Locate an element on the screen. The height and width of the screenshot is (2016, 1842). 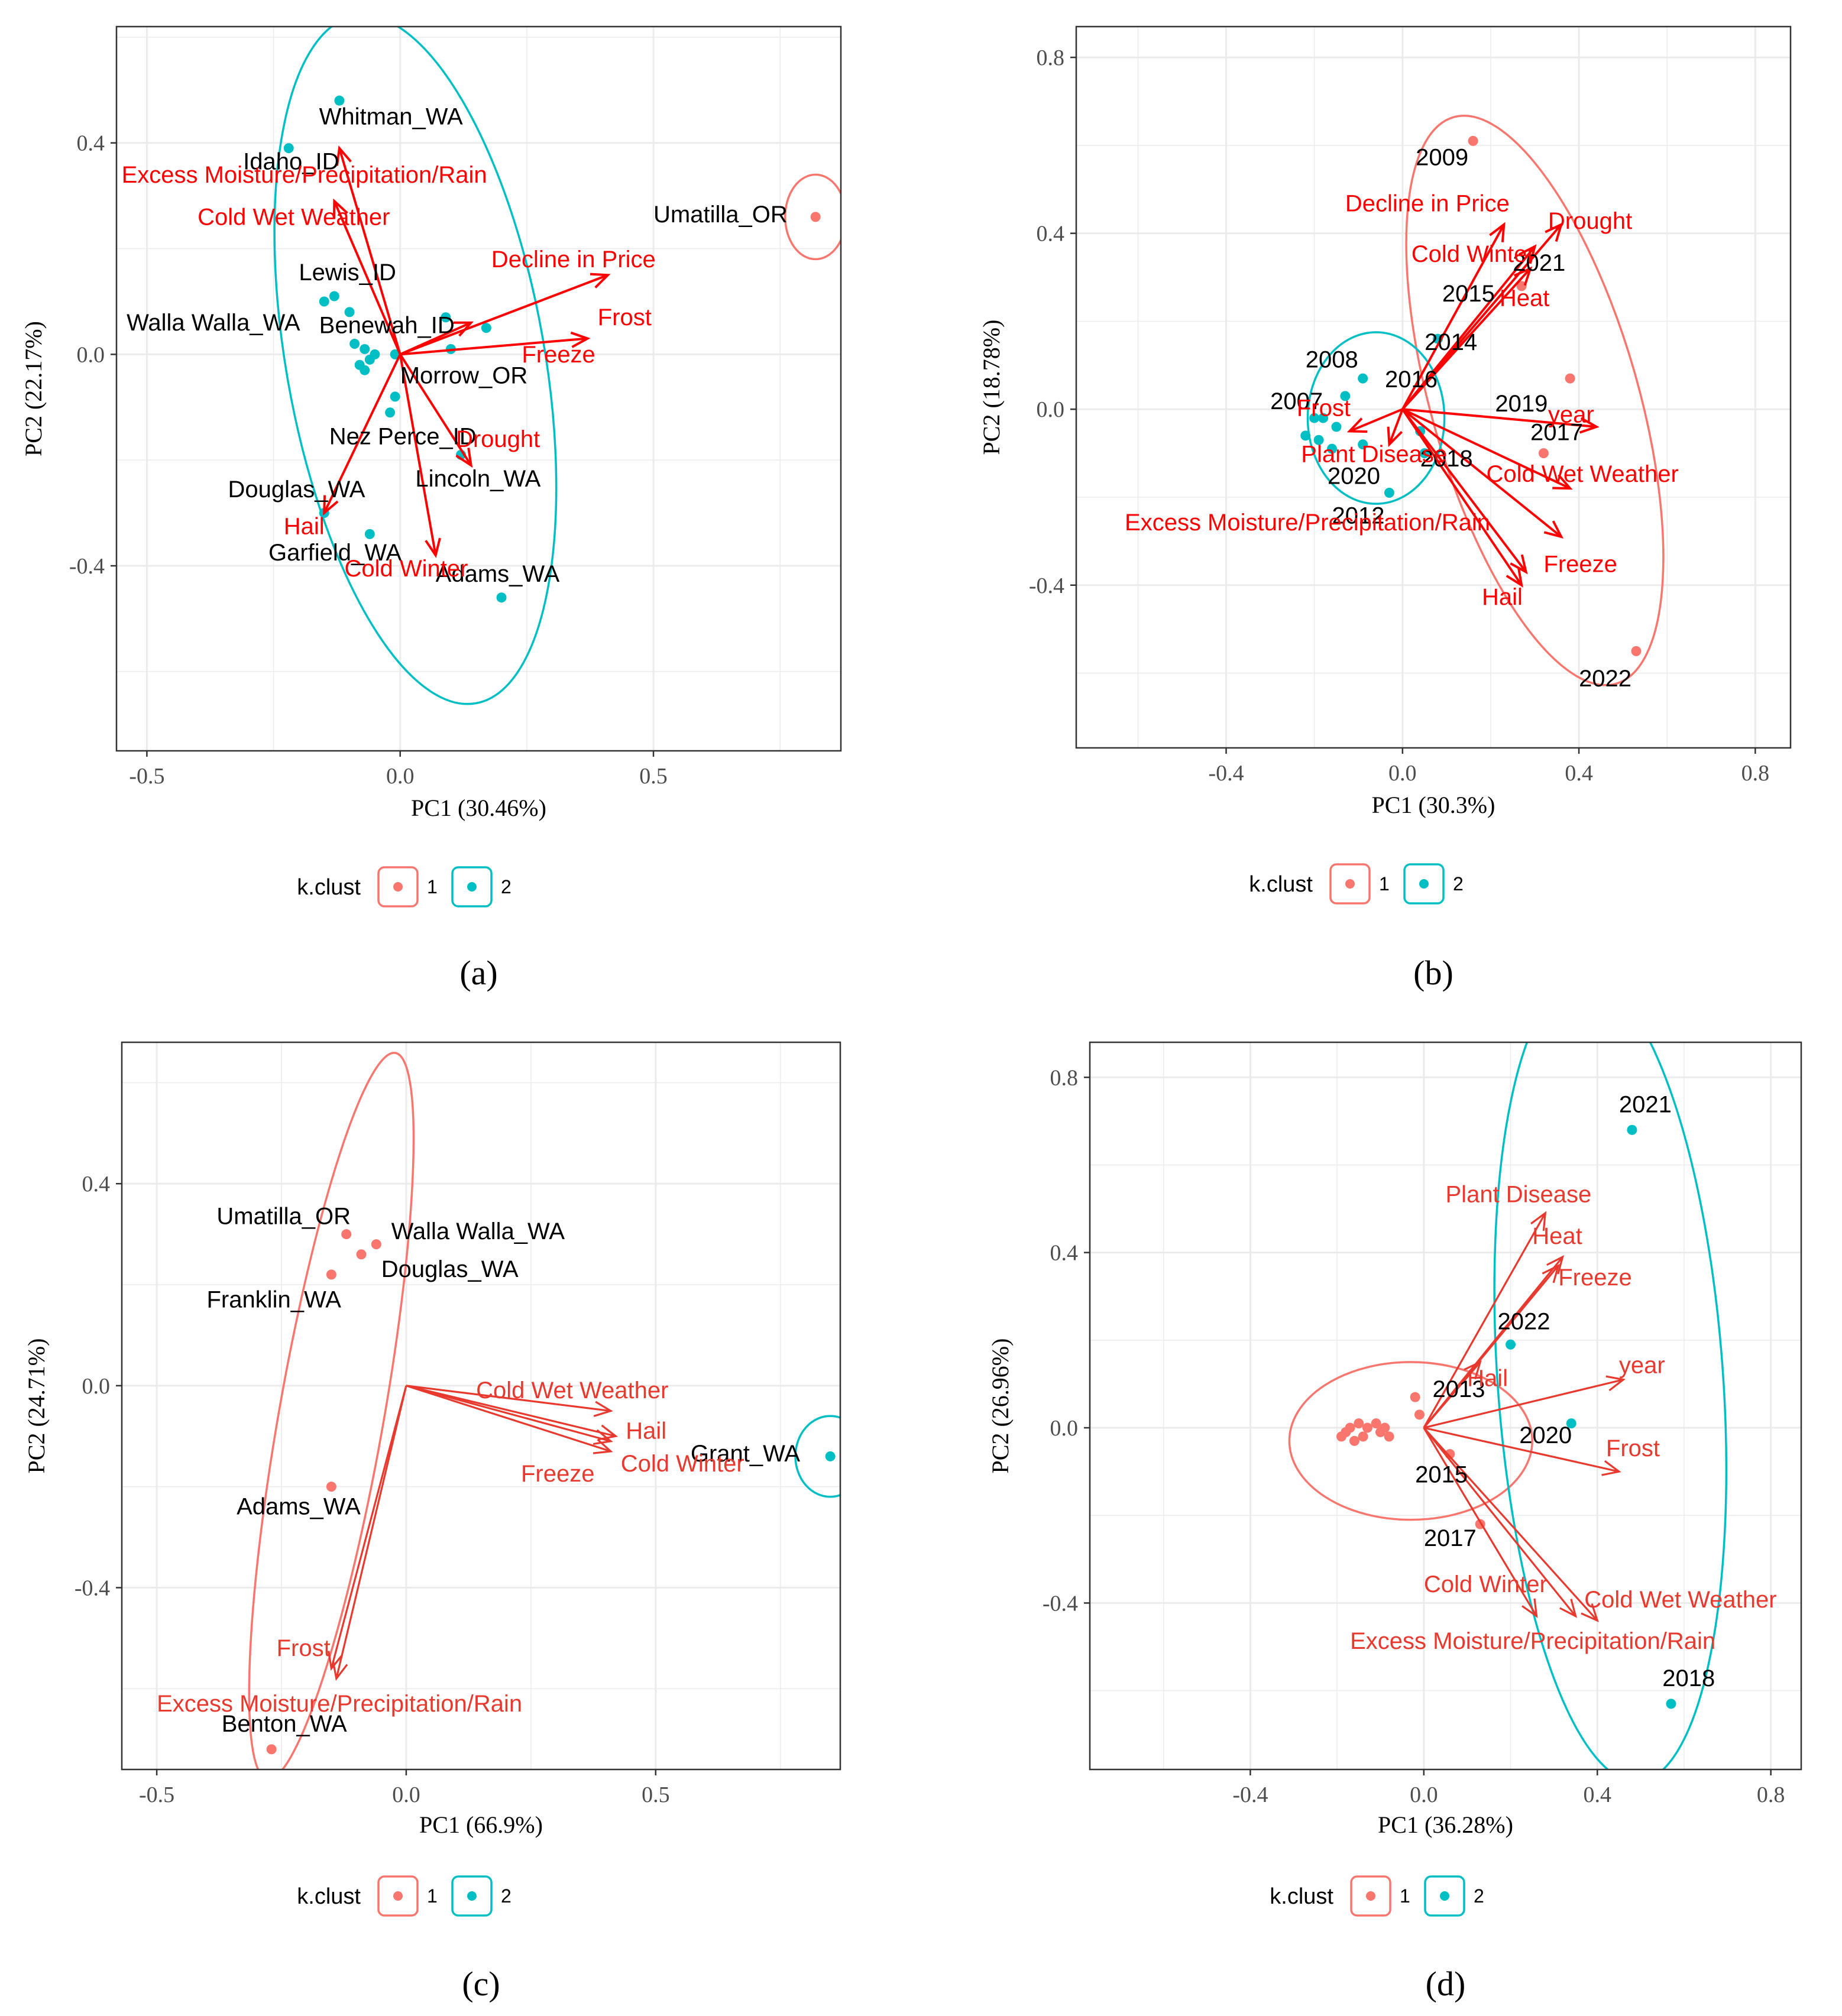
point-label: Garfield_WA is located at coordinates (335, 553).